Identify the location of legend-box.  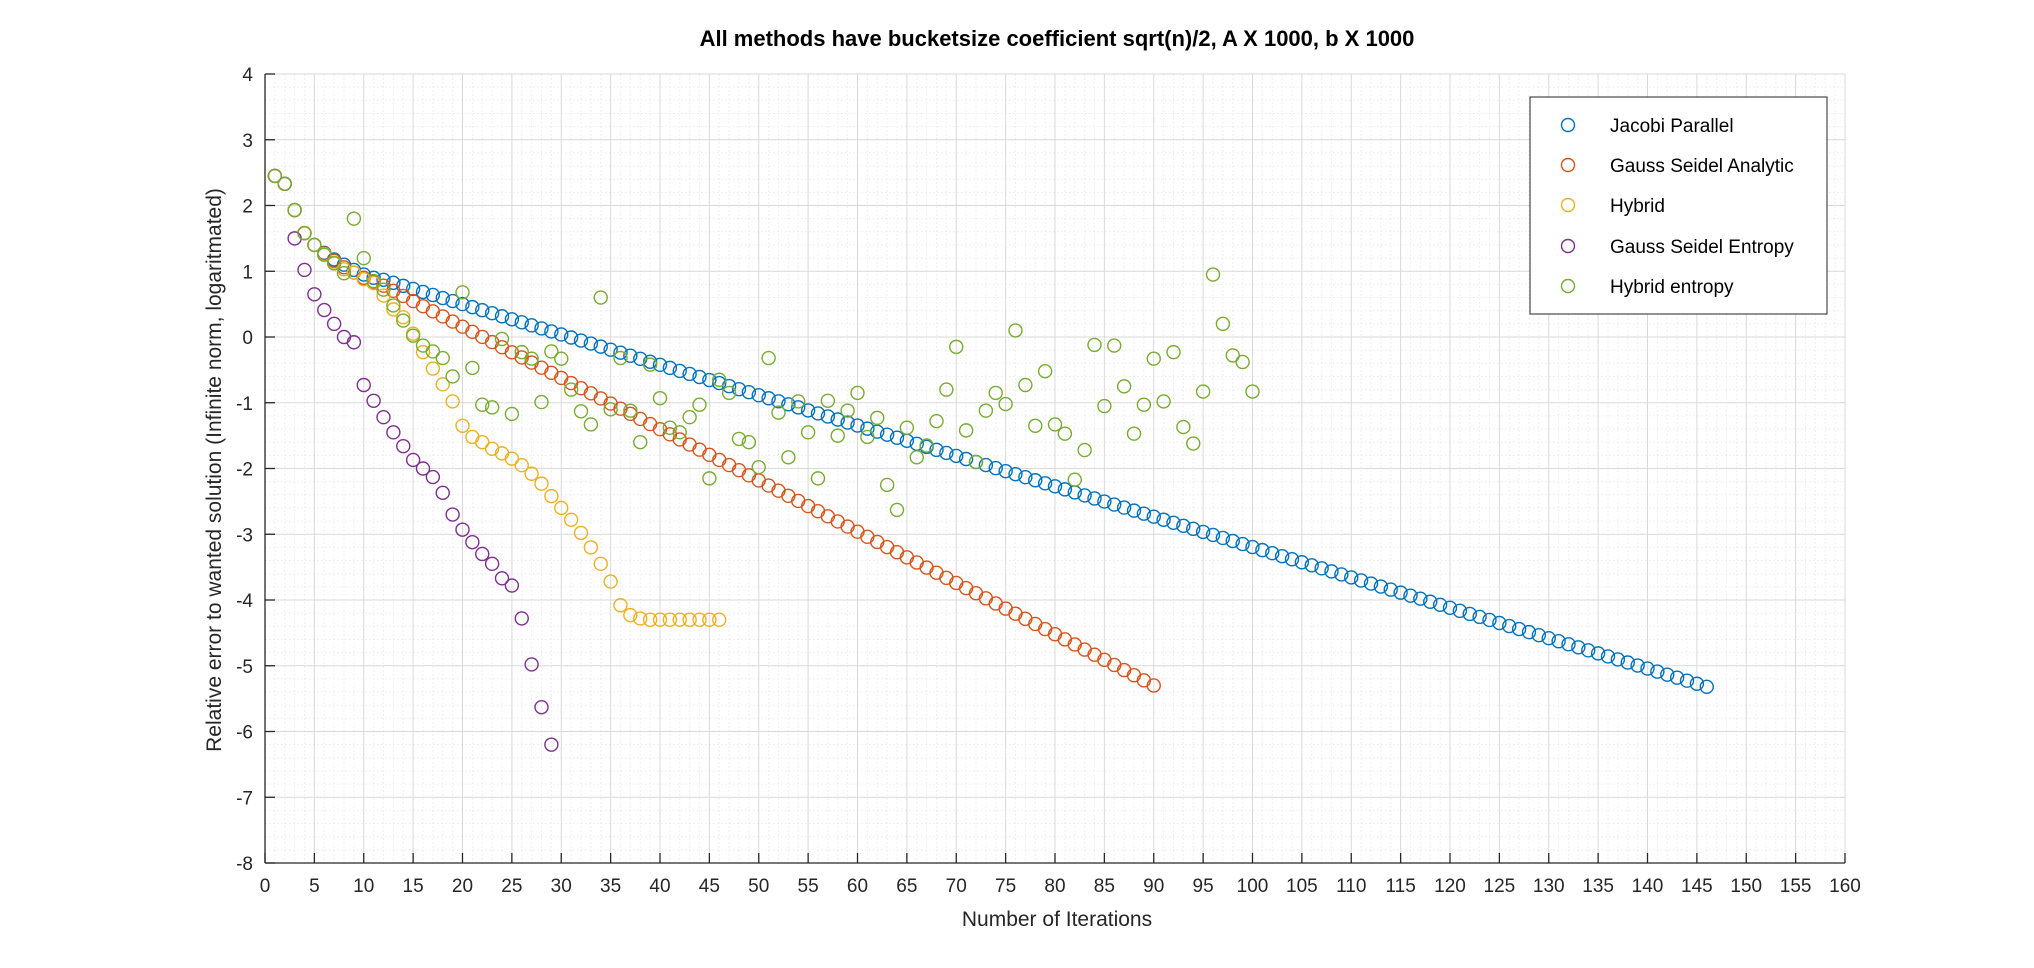
(1678, 205).